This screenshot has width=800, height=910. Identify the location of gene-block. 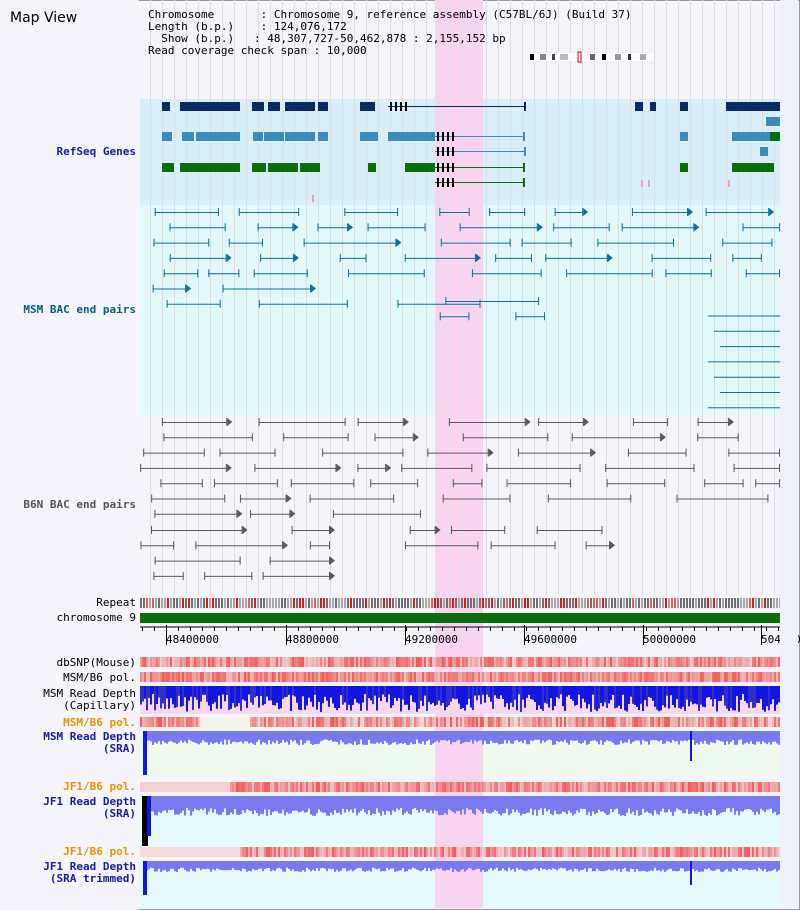
(411, 136).